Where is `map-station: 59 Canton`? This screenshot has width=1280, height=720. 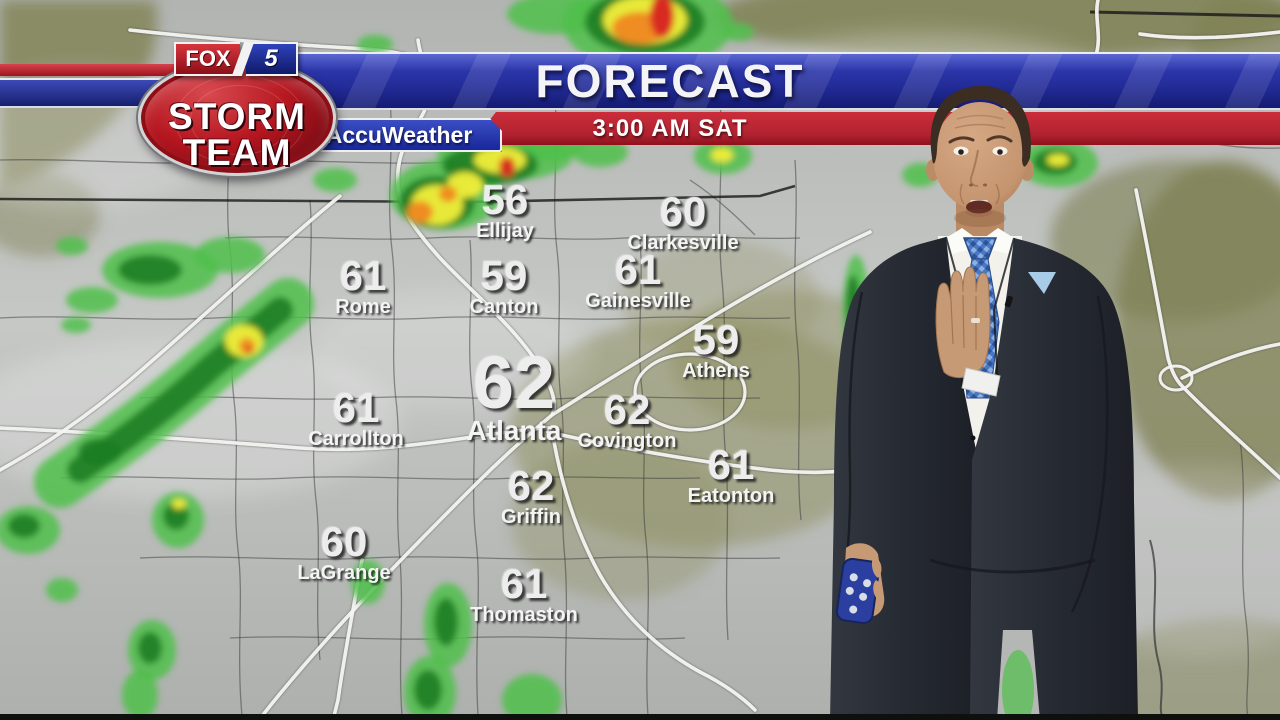
map-station: 59 Canton is located at coordinates (504, 285).